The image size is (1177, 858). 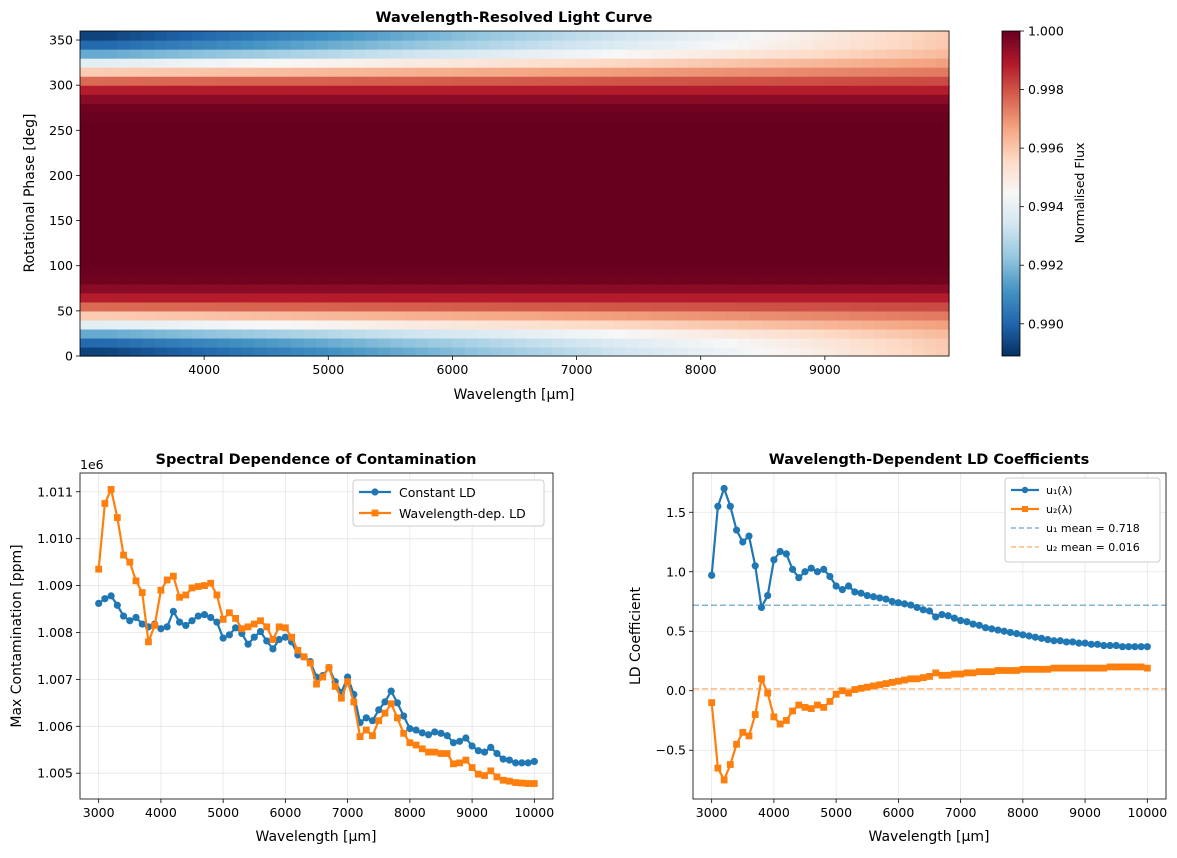 I want to click on y-tick-label: 1.008, so click(x=55, y=632).